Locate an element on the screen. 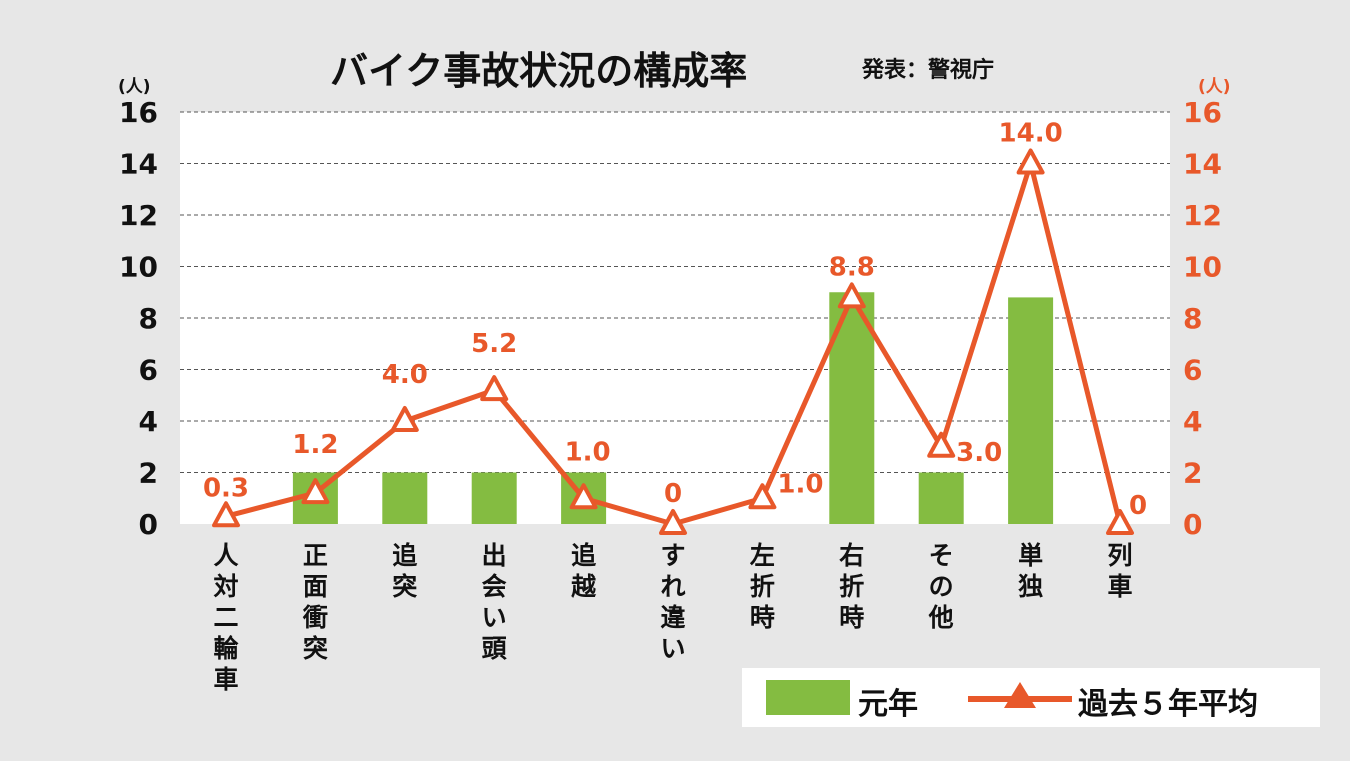 The height and width of the screenshot is (761, 1350). left-tick-label: 16 is located at coordinates (138, 112).